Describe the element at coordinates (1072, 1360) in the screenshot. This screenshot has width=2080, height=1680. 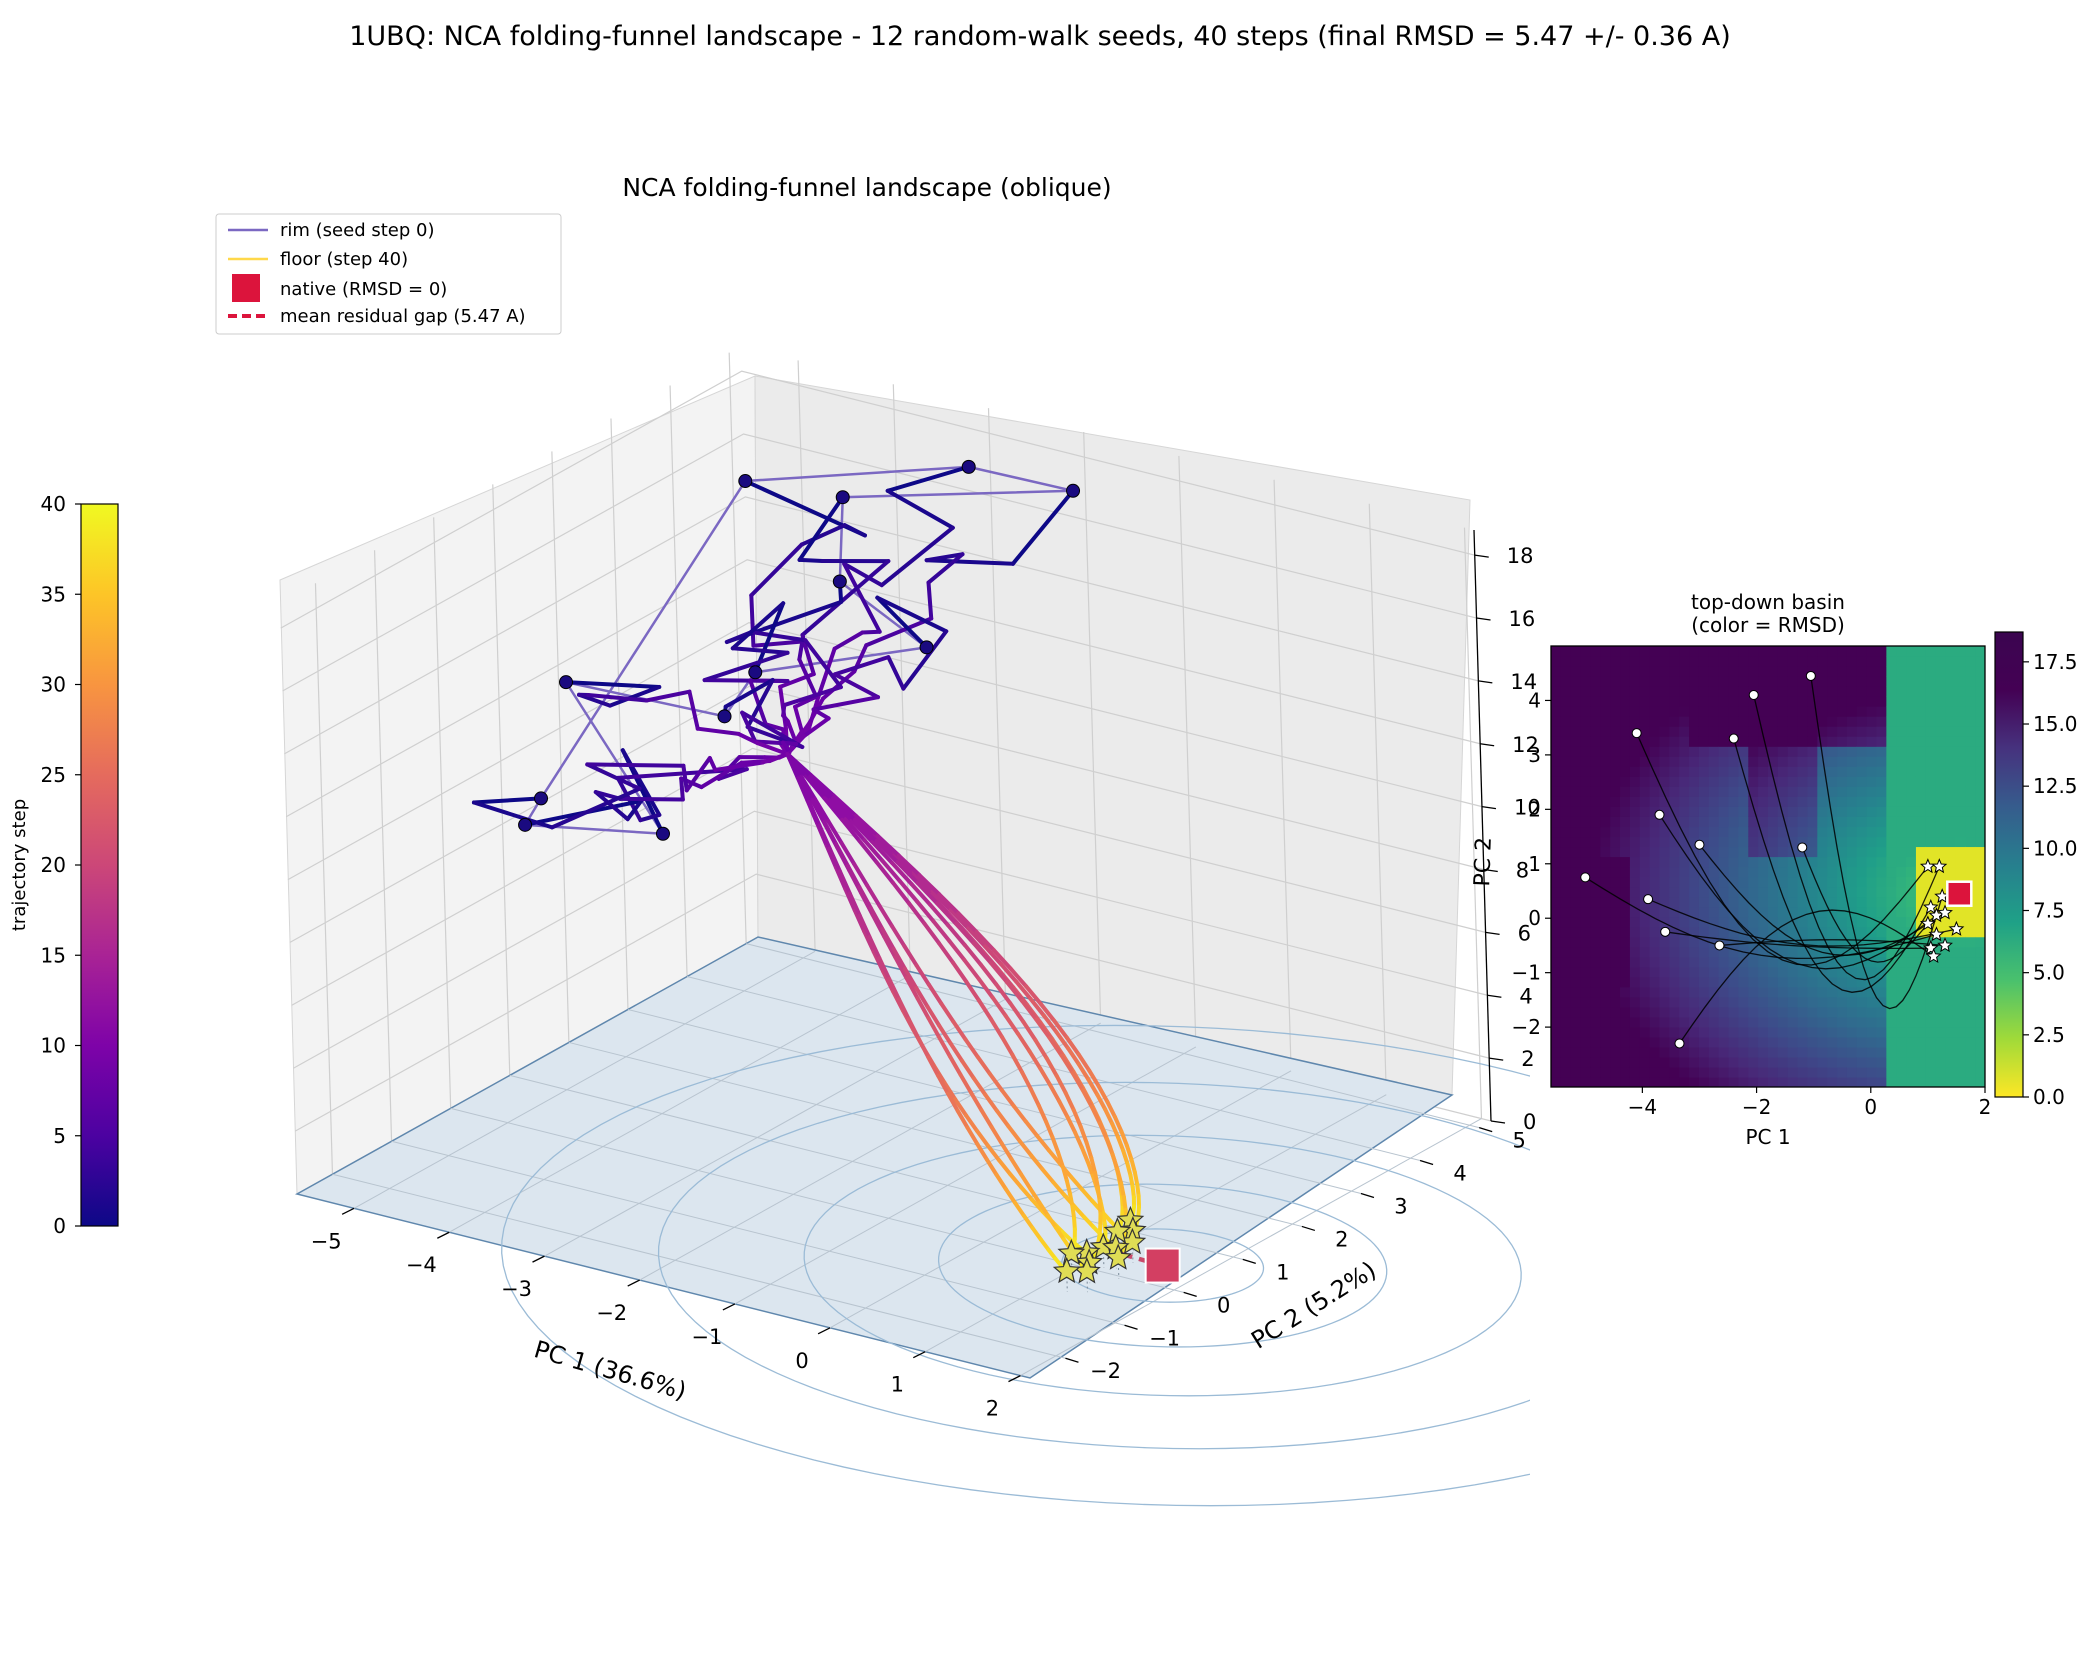
I see `pc2-tick` at that location.